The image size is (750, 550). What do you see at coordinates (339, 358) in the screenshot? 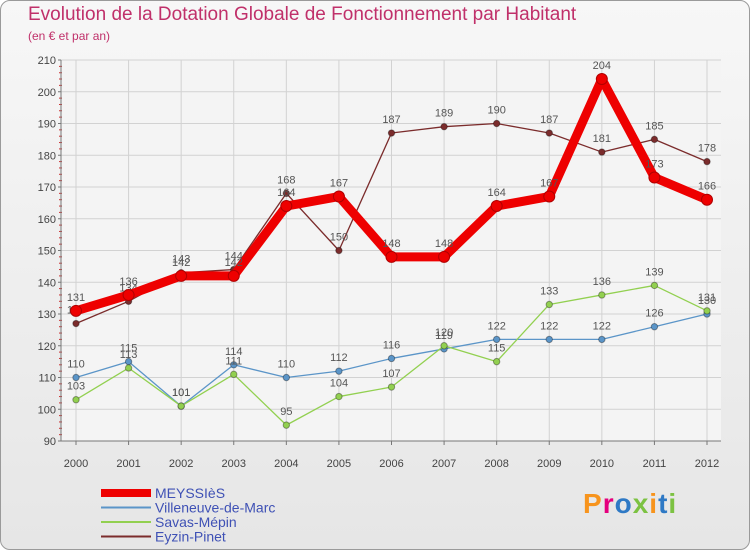
I see `data-label: 112` at bounding box center [339, 358].